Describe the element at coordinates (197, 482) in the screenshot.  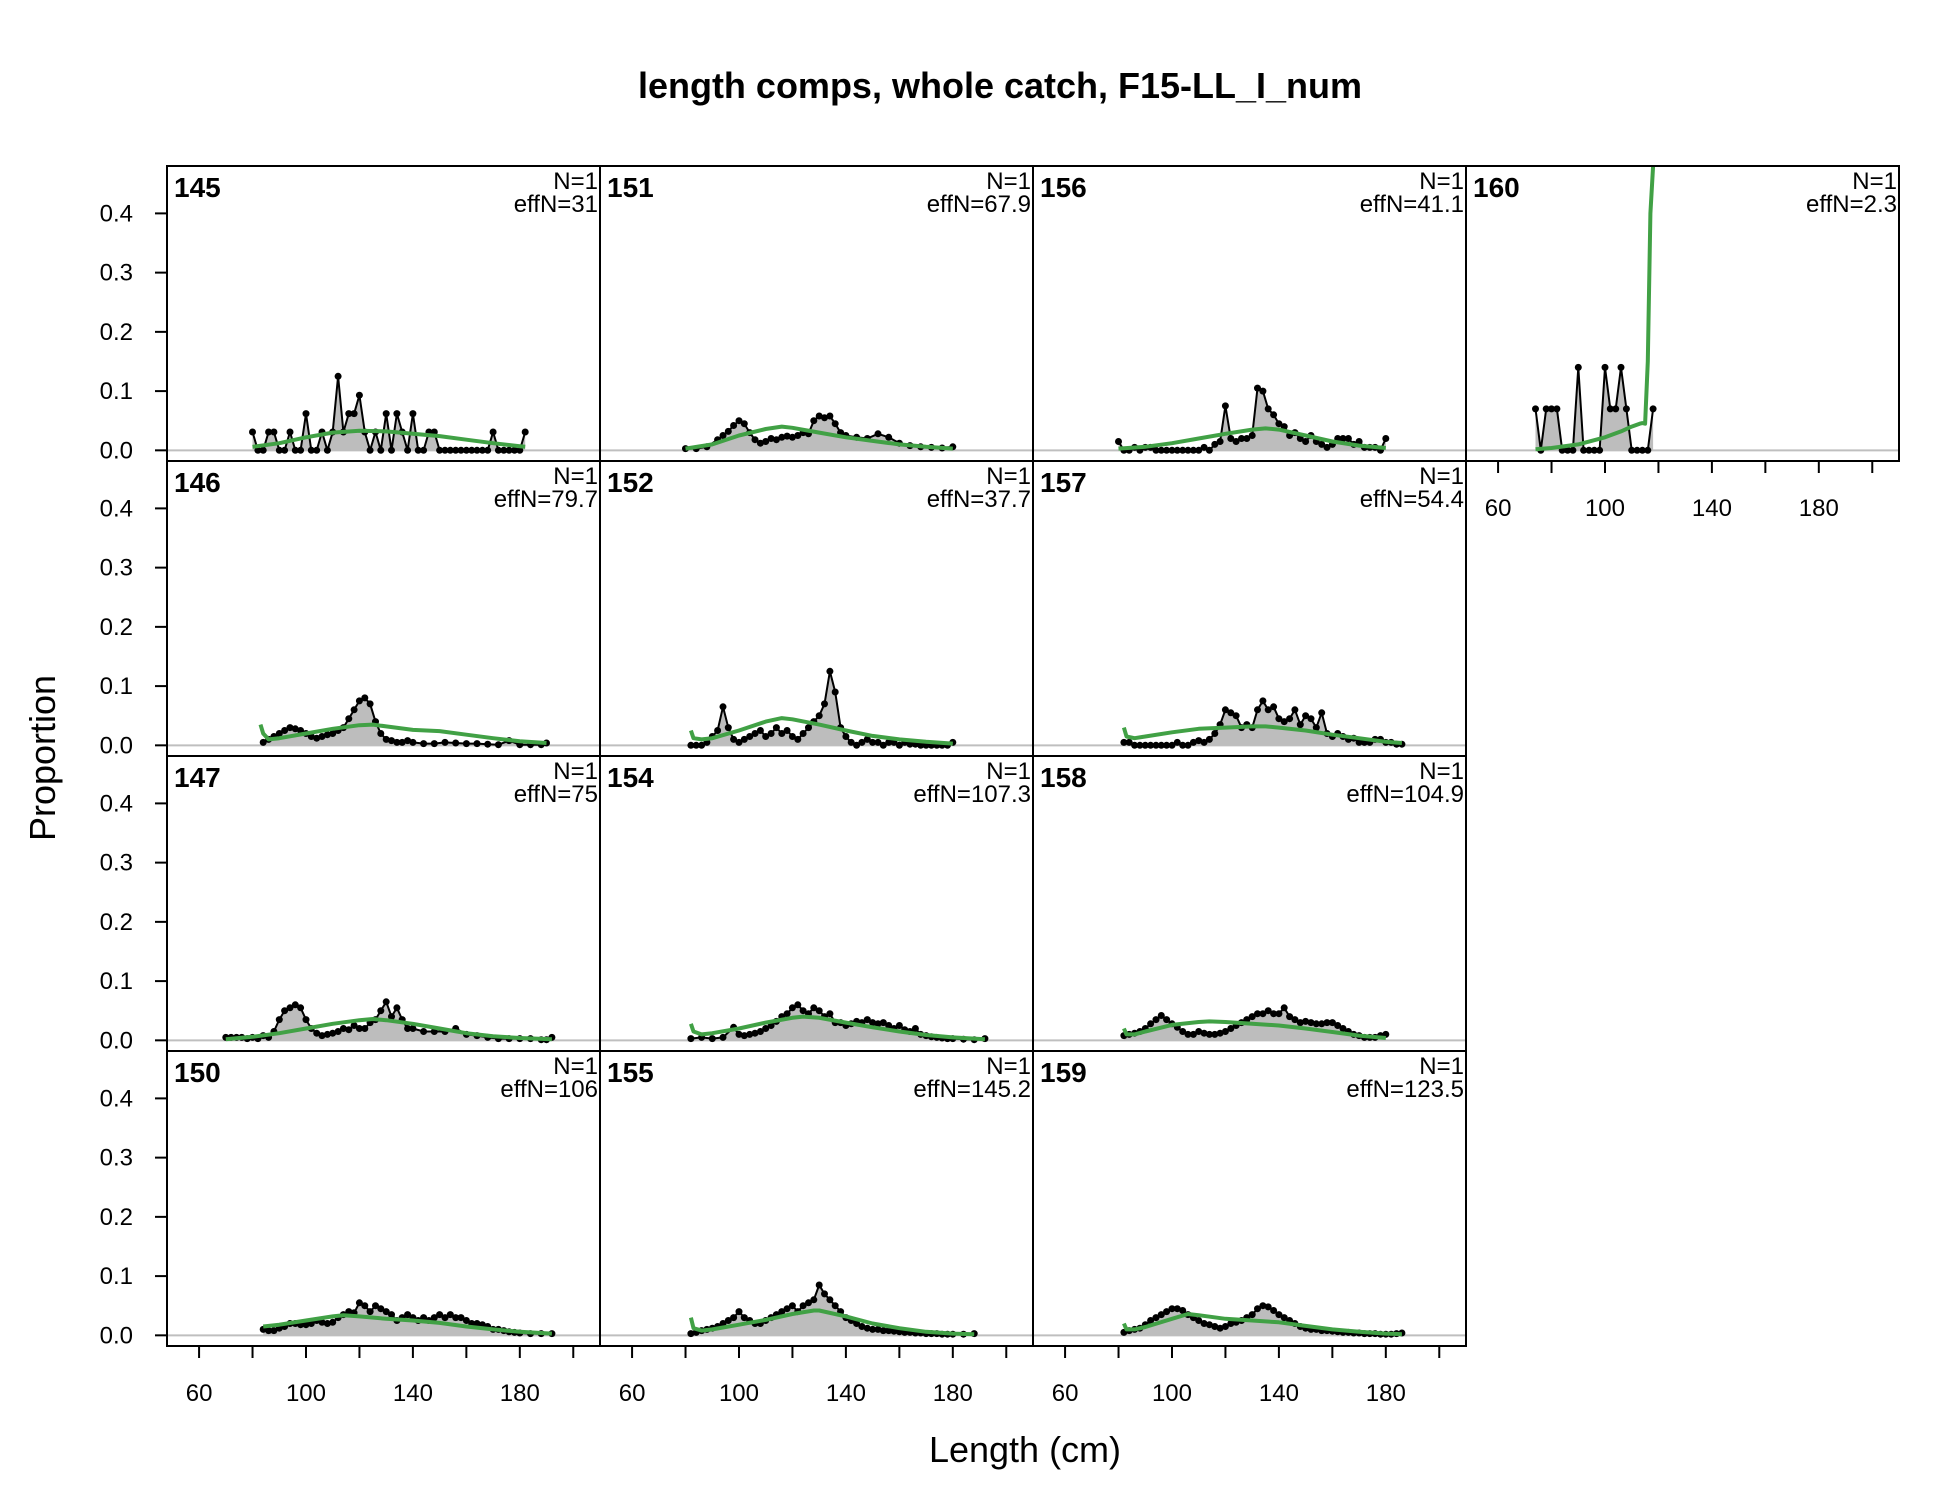
I see `panel-year-label: 146` at that location.